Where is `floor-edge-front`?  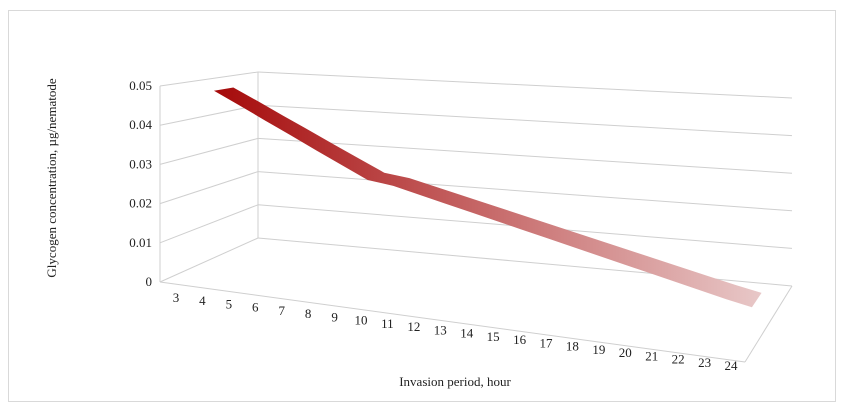
floor-edge-front is located at coordinates (452, 322).